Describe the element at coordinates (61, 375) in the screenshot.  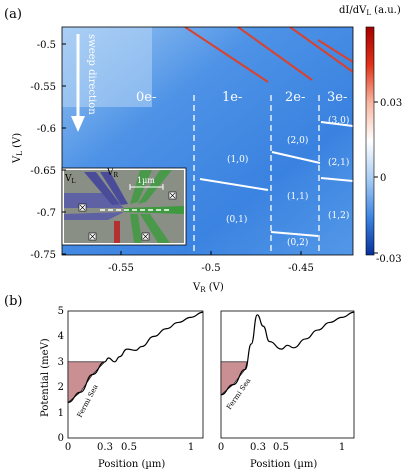
I see `left-yticks: 0 1 2 3 4 5` at that location.